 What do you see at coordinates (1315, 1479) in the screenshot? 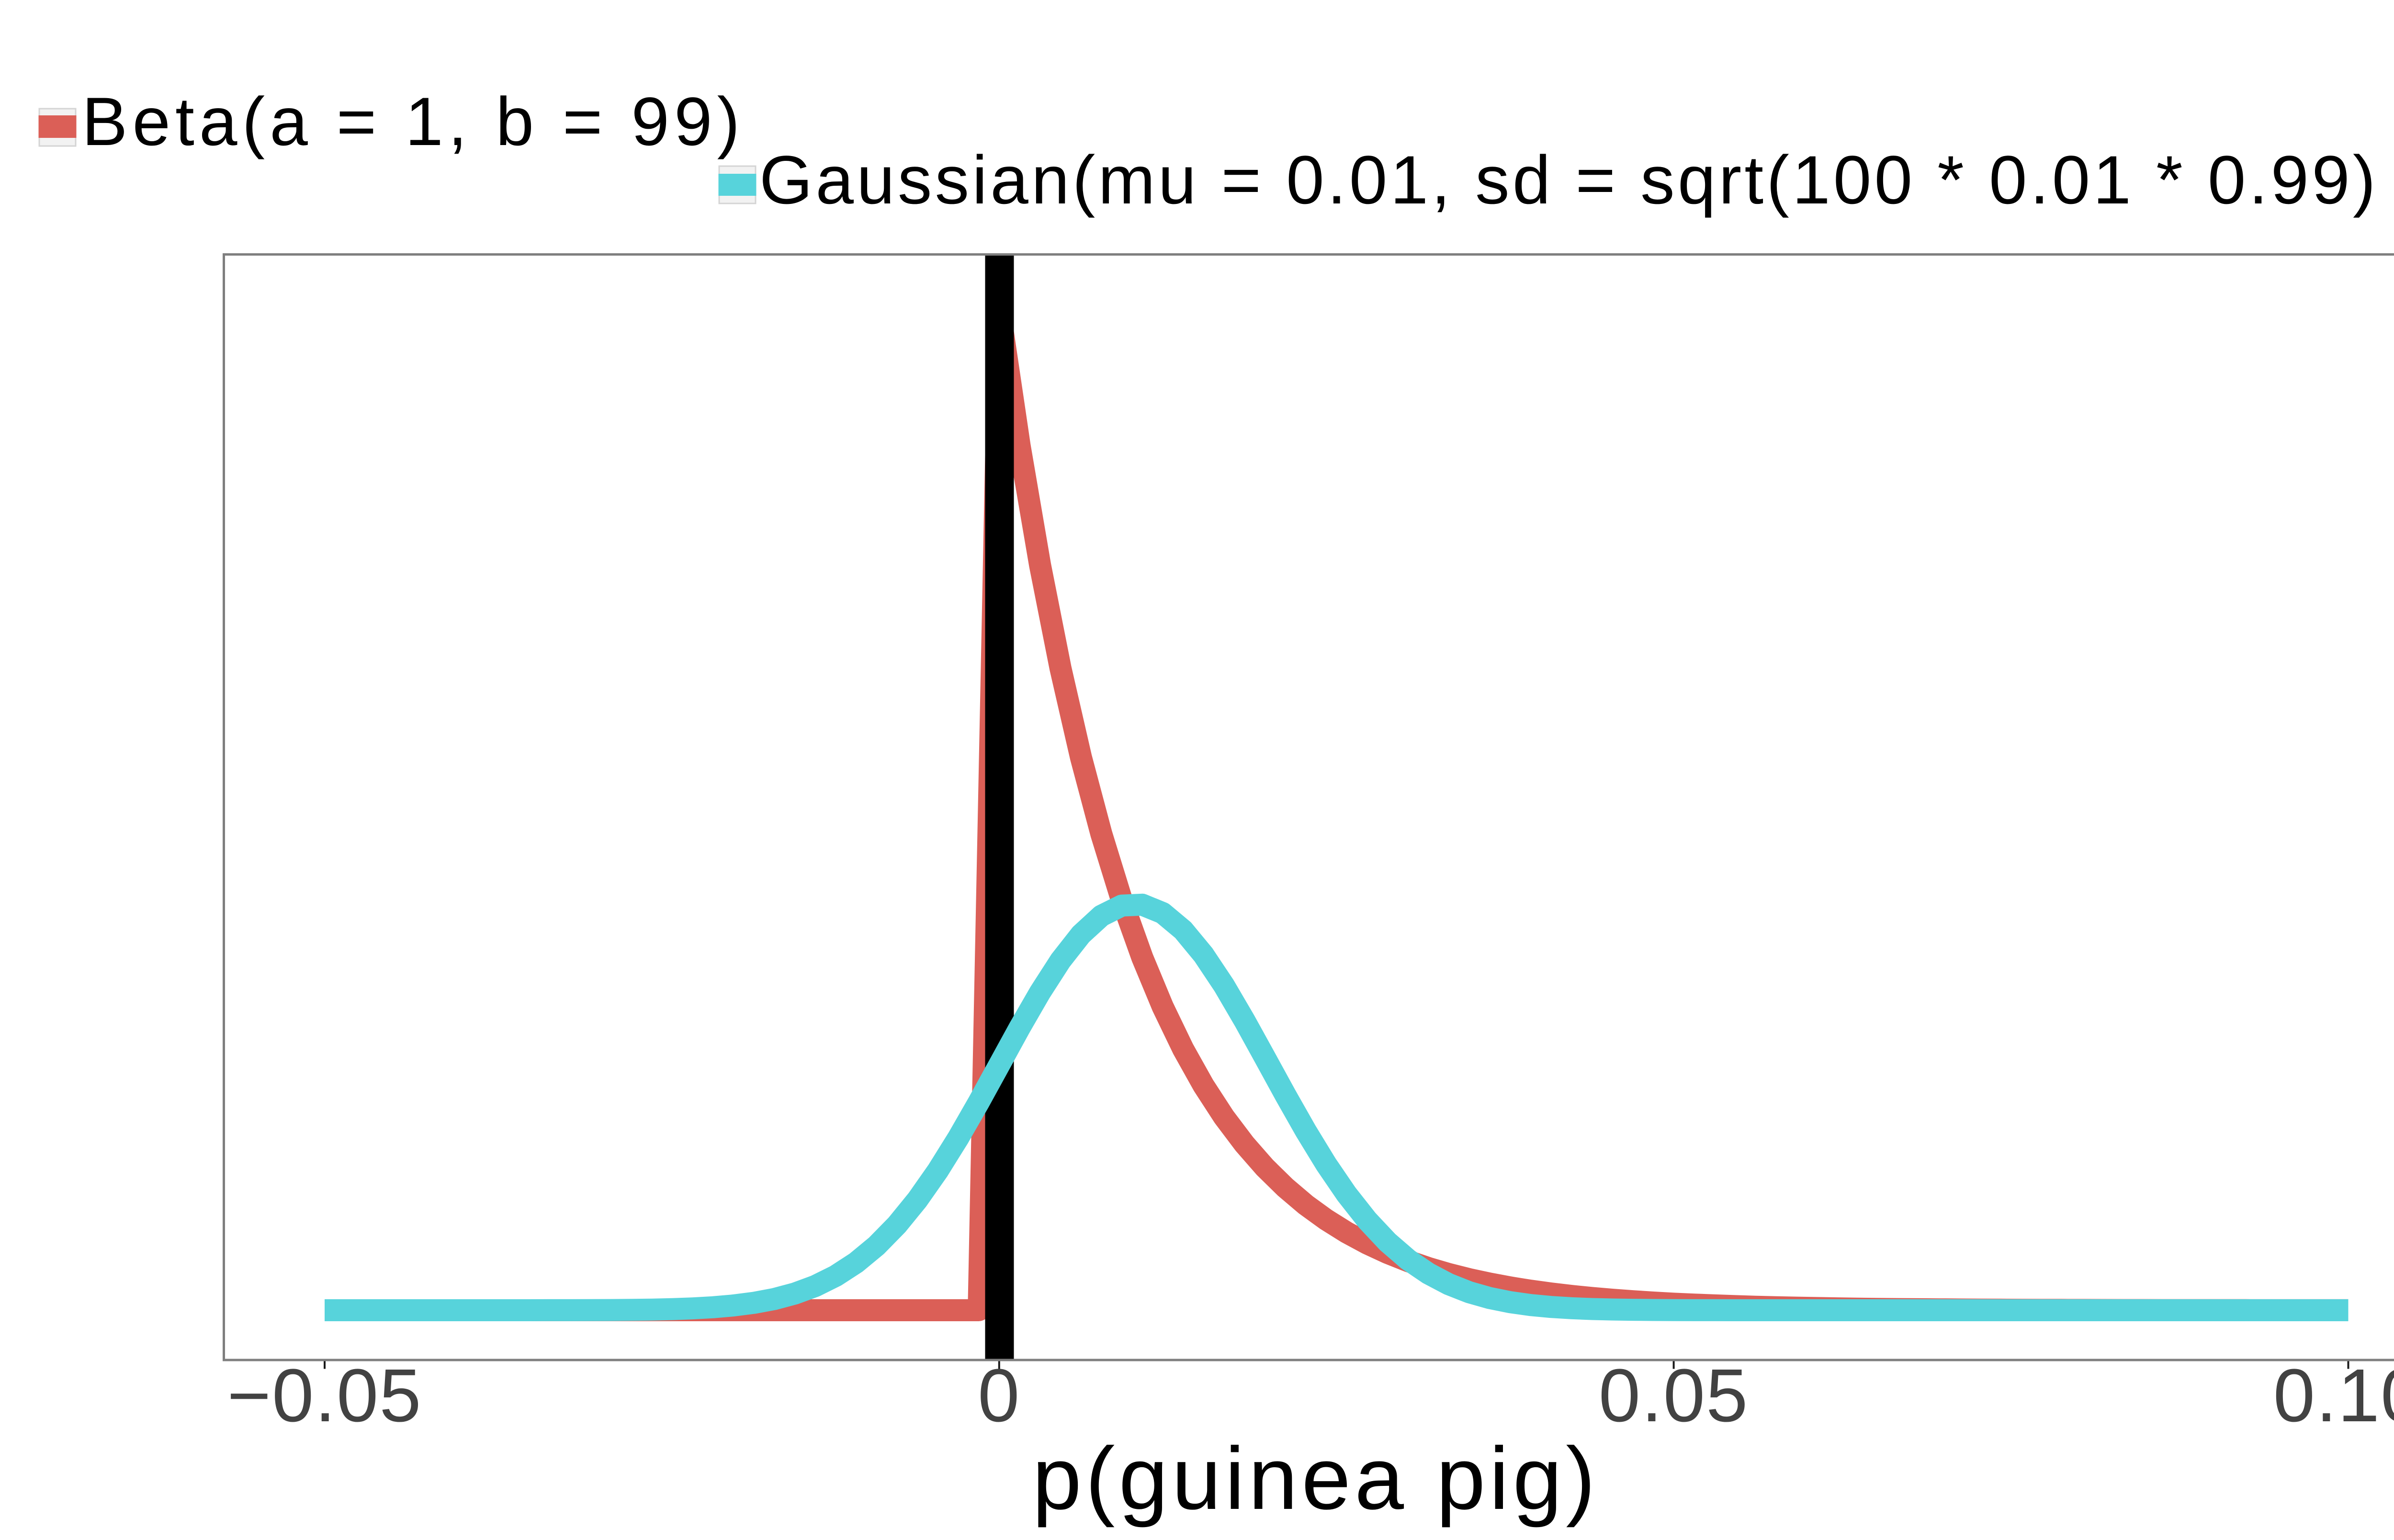
I see `svg-text: p(guinea pig)` at bounding box center [1315, 1479].